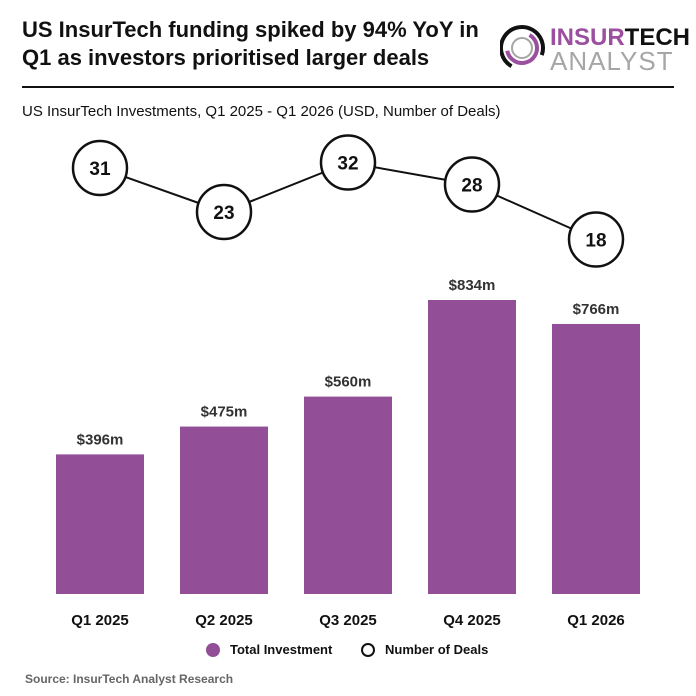 The width and height of the screenshot is (696, 696). I want to click on deals-label: 31, so click(100, 169).